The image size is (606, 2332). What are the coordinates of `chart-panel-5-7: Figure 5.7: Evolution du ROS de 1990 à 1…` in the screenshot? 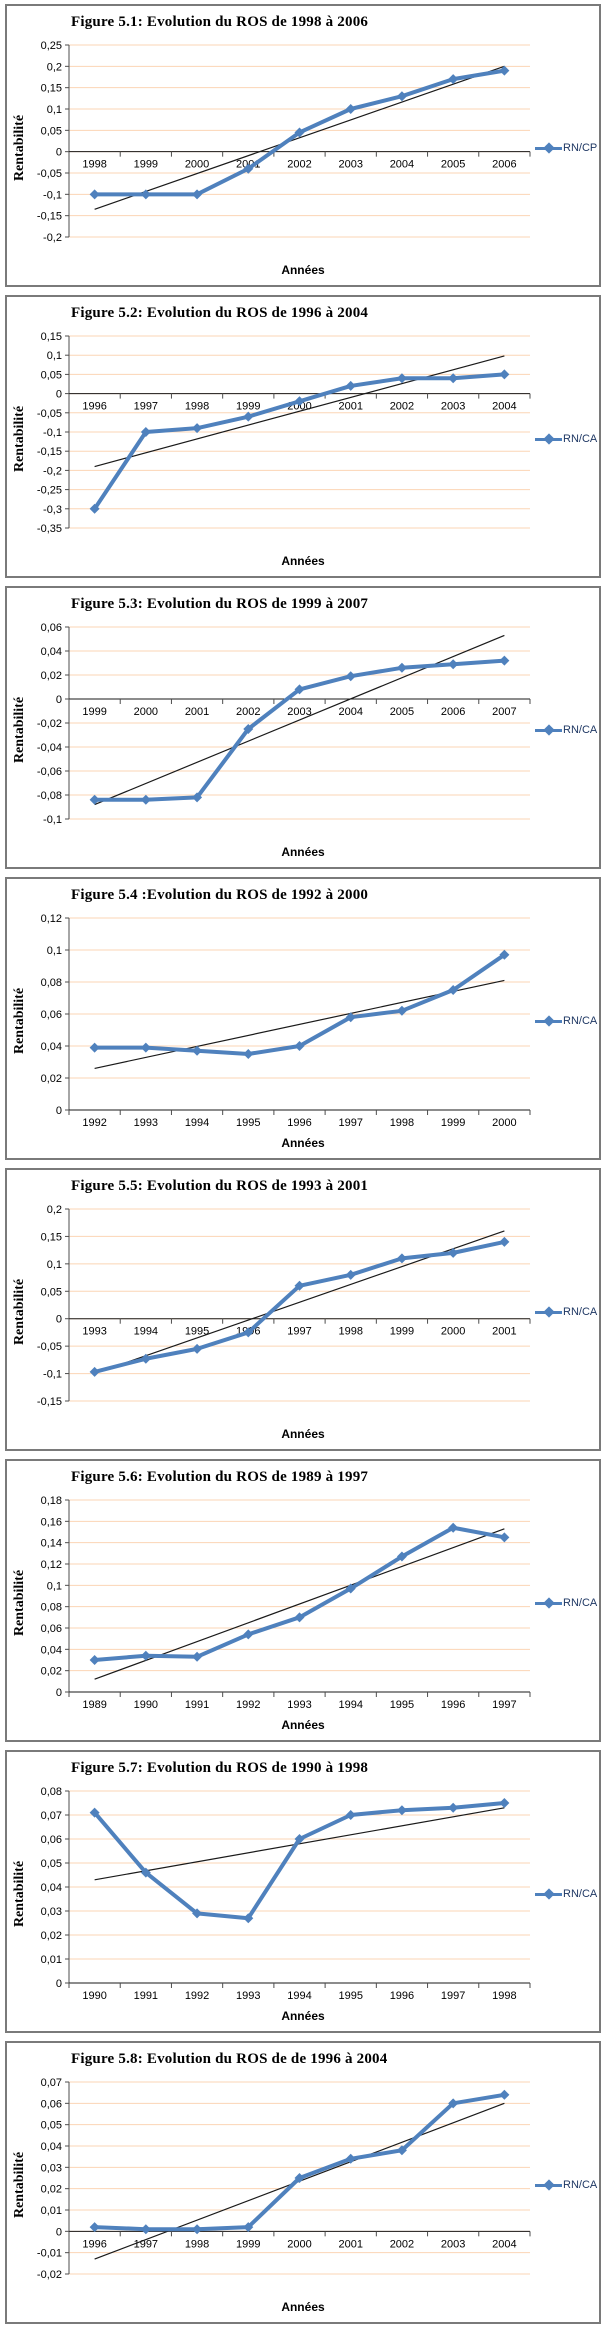 It's located at (303, 1891).